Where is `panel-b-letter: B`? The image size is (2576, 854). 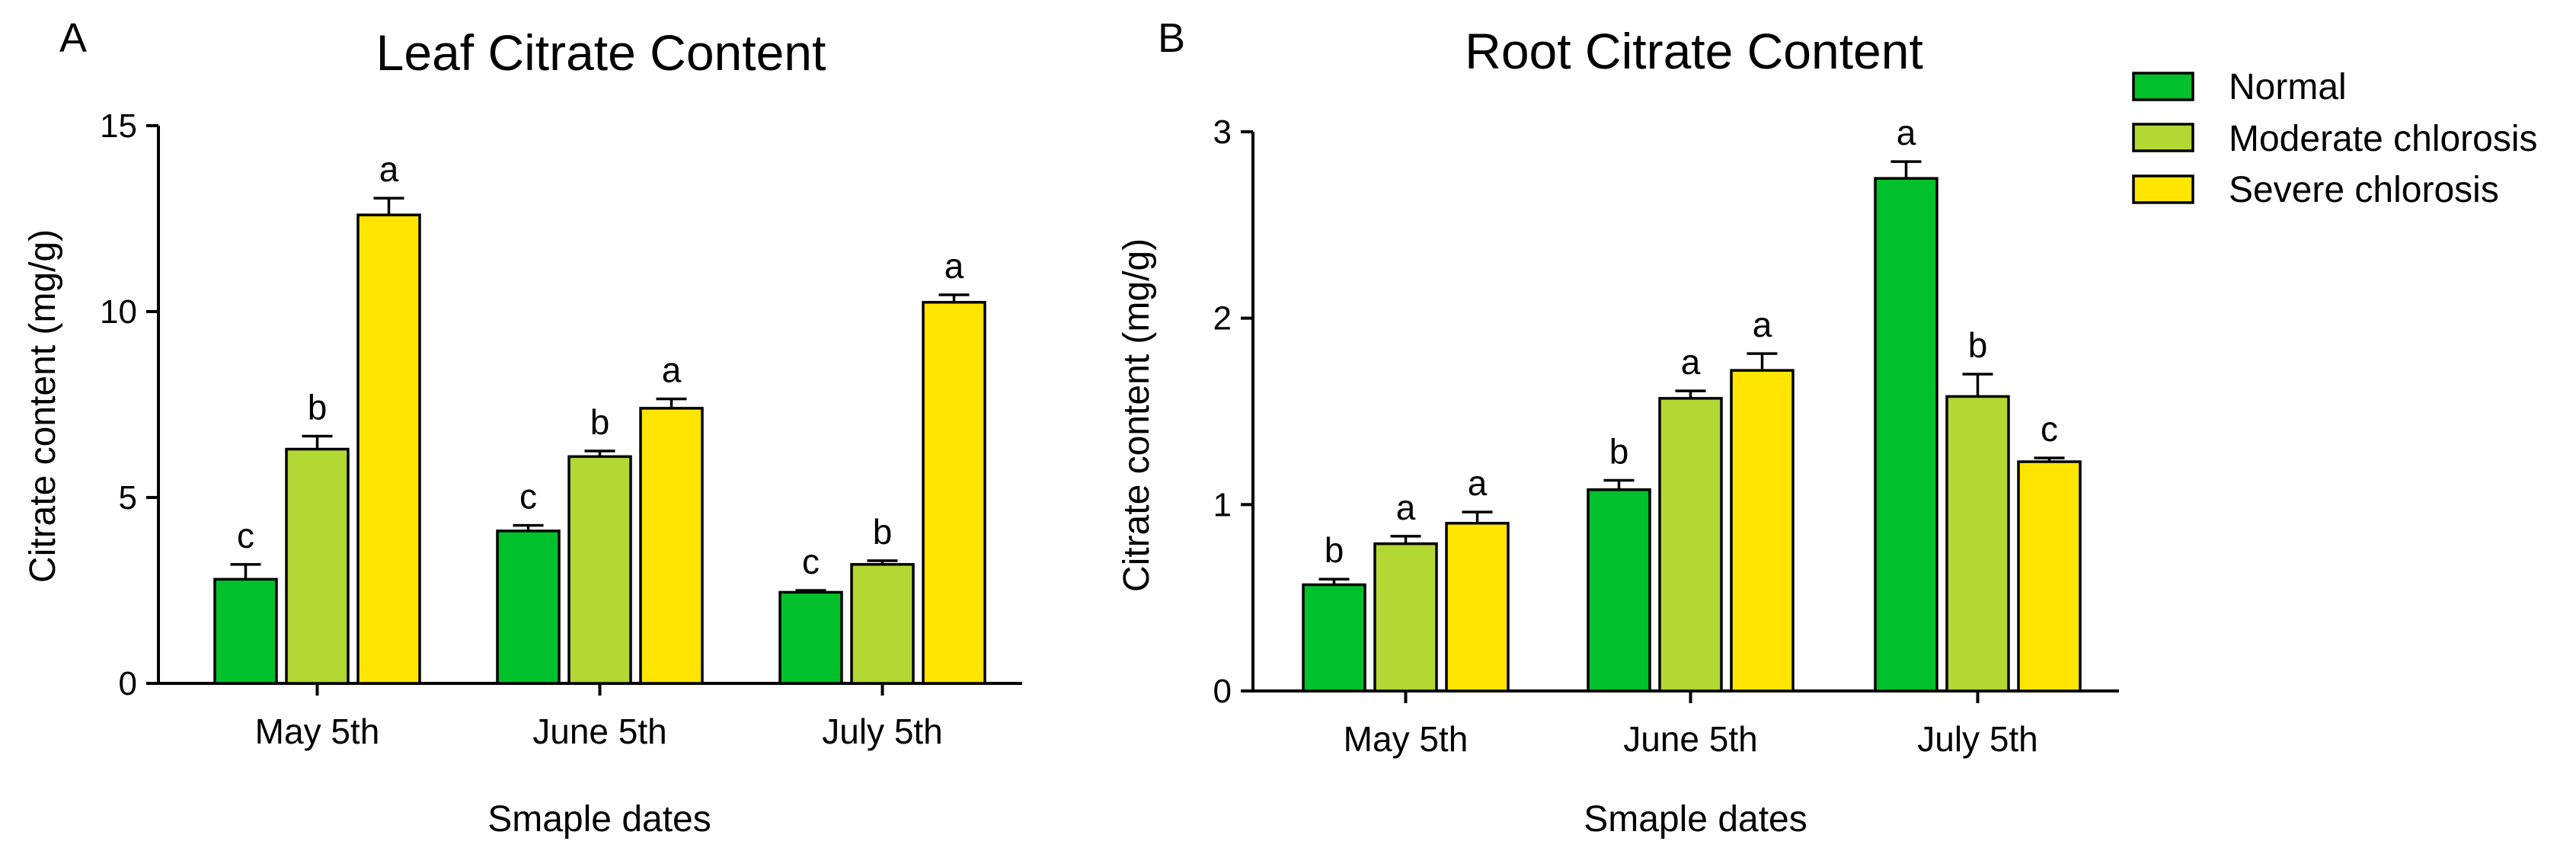 panel-b-letter: B is located at coordinates (1171, 38).